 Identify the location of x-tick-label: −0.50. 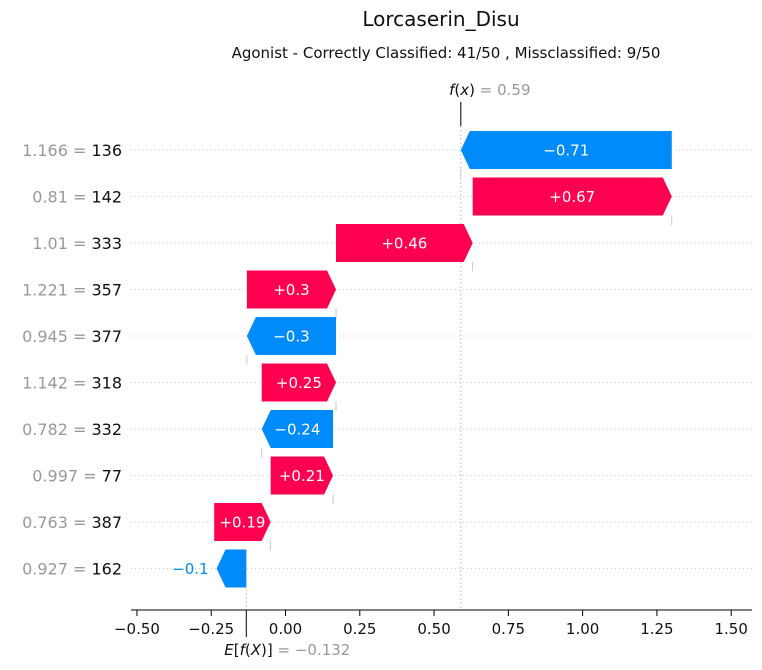
(137, 629).